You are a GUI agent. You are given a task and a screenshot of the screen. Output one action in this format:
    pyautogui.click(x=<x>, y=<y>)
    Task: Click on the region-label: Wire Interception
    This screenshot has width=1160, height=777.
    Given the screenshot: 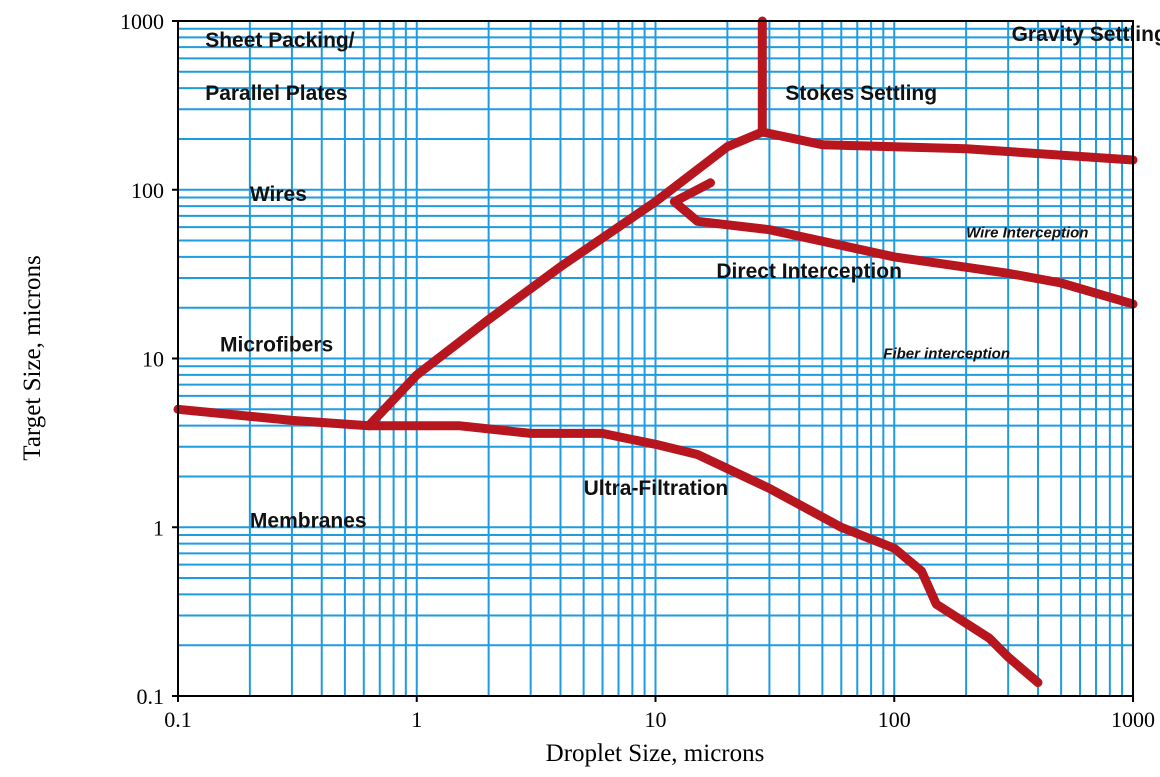 What is the action you would take?
    pyautogui.click(x=1027, y=233)
    